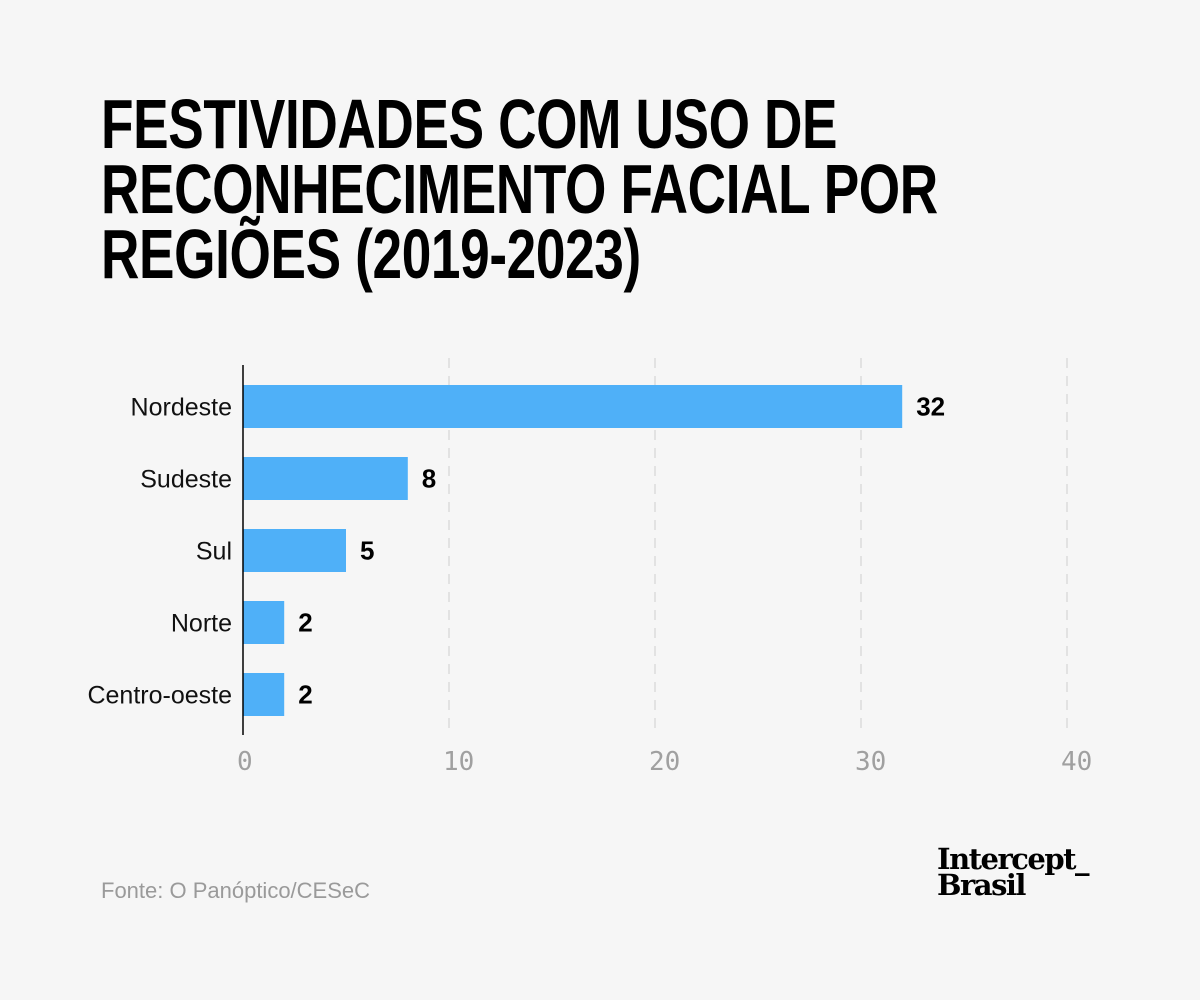 The image size is (1200, 1000). What do you see at coordinates (870, 762) in the screenshot?
I see `x-tick-label: 30` at bounding box center [870, 762].